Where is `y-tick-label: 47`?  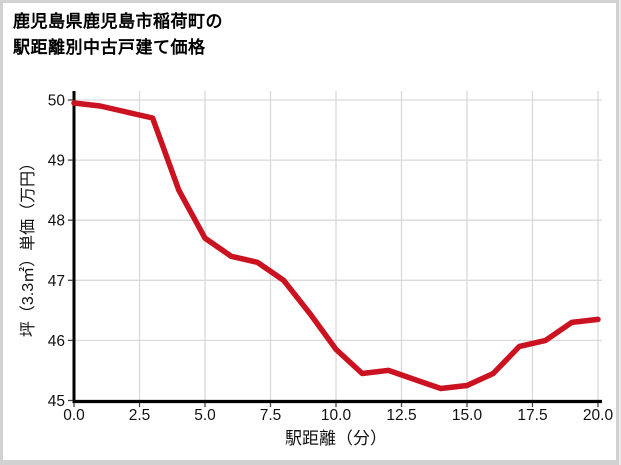 y-tick-label: 47 is located at coordinates (56, 281).